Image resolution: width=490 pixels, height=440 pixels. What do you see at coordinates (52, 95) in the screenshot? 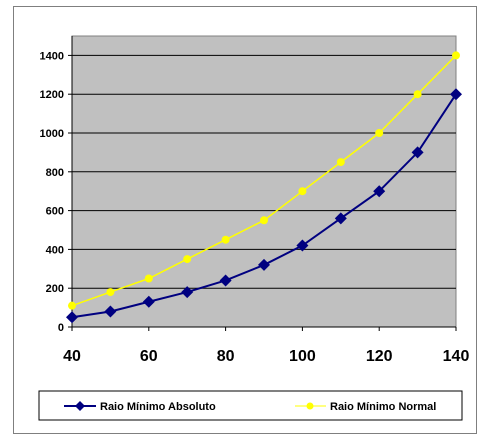
I see `y-tick-label: 1200` at bounding box center [52, 95].